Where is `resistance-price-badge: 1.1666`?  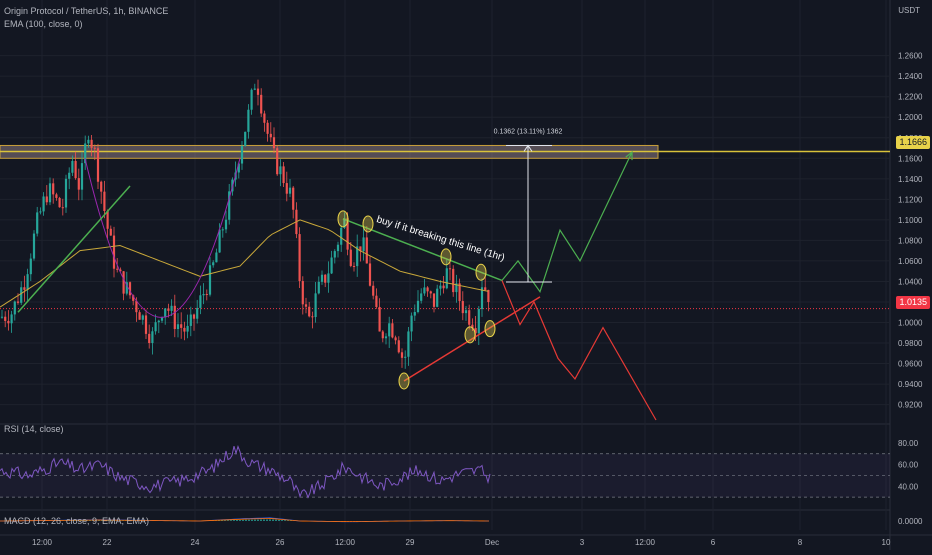 resistance-price-badge: 1.1666 is located at coordinates (913, 142).